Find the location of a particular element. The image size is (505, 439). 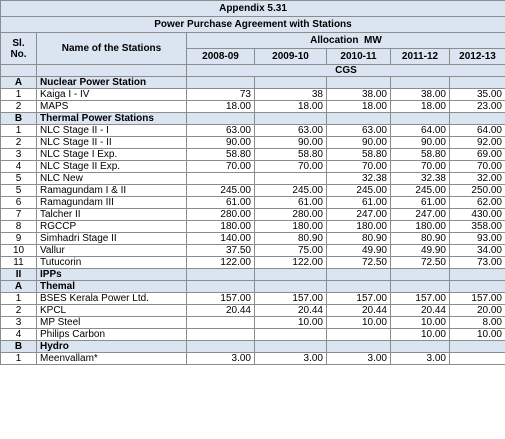

allocation-cell: 64.00 is located at coordinates (420, 130).